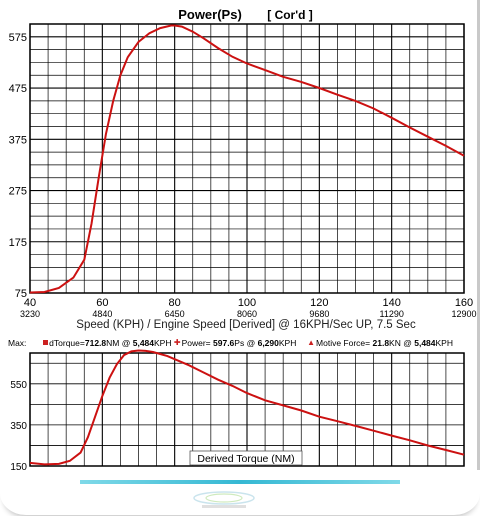 The image size is (480, 516). What do you see at coordinates (319, 314) in the screenshot?
I see `top-x-secondary-tick-label: 9680` at bounding box center [319, 314].